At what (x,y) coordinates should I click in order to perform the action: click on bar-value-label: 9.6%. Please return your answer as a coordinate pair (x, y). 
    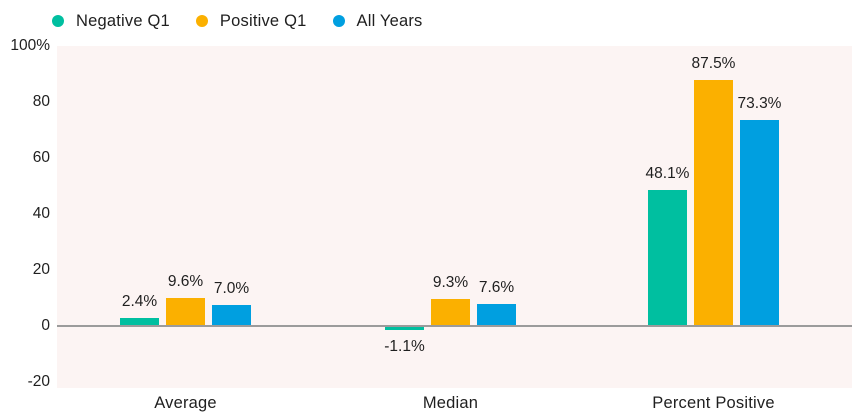
    Looking at the image, I should click on (185, 281).